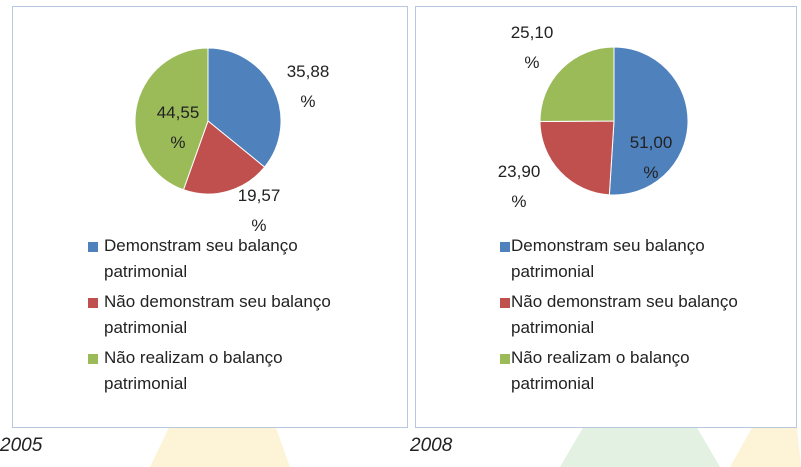 Image resolution: width=801 pixels, height=467 pixels. I want to click on data-label: 44,55 %, so click(178, 127).